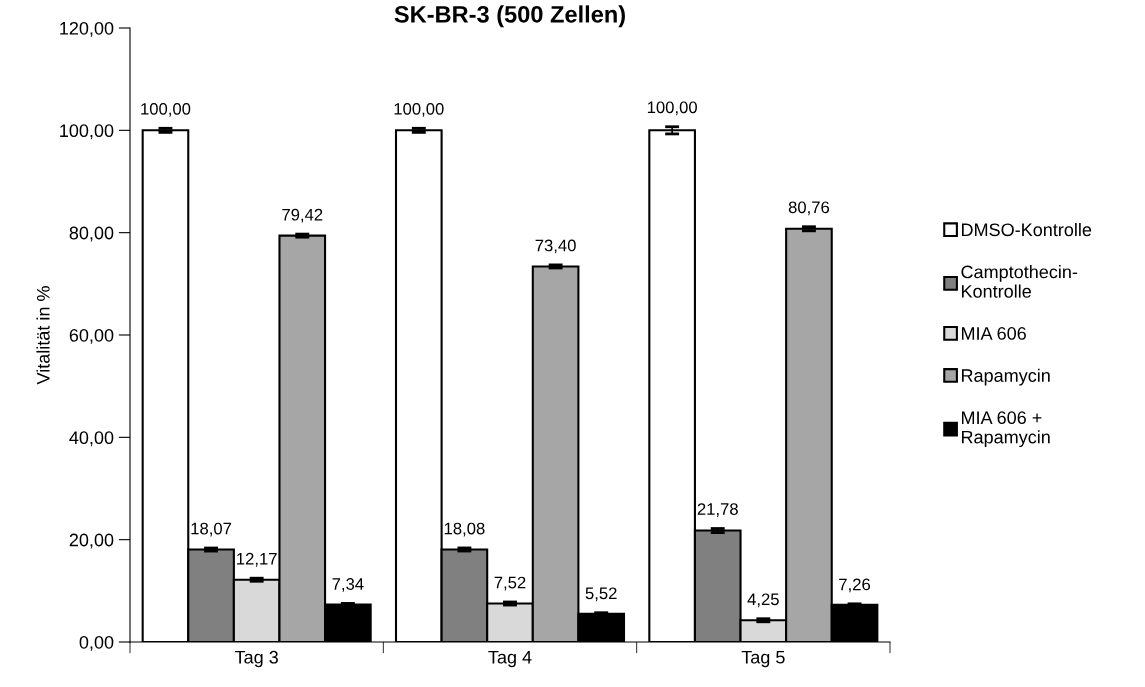 This screenshot has height=687, width=1145. What do you see at coordinates (96, 643) in the screenshot?
I see `y-tick-label: 0,00` at bounding box center [96, 643].